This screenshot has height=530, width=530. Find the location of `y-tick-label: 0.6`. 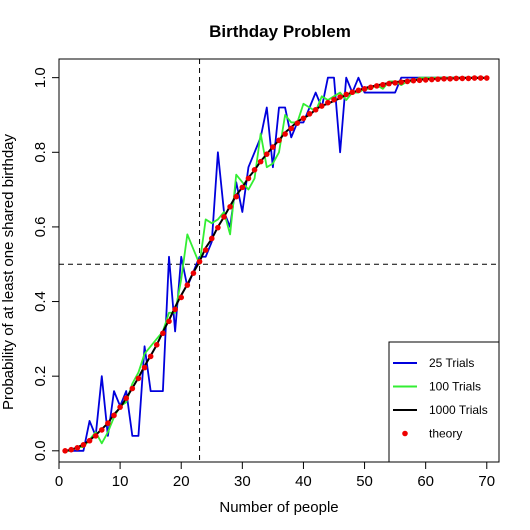

y-tick-label: 0.6 is located at coordinates (40, 226).